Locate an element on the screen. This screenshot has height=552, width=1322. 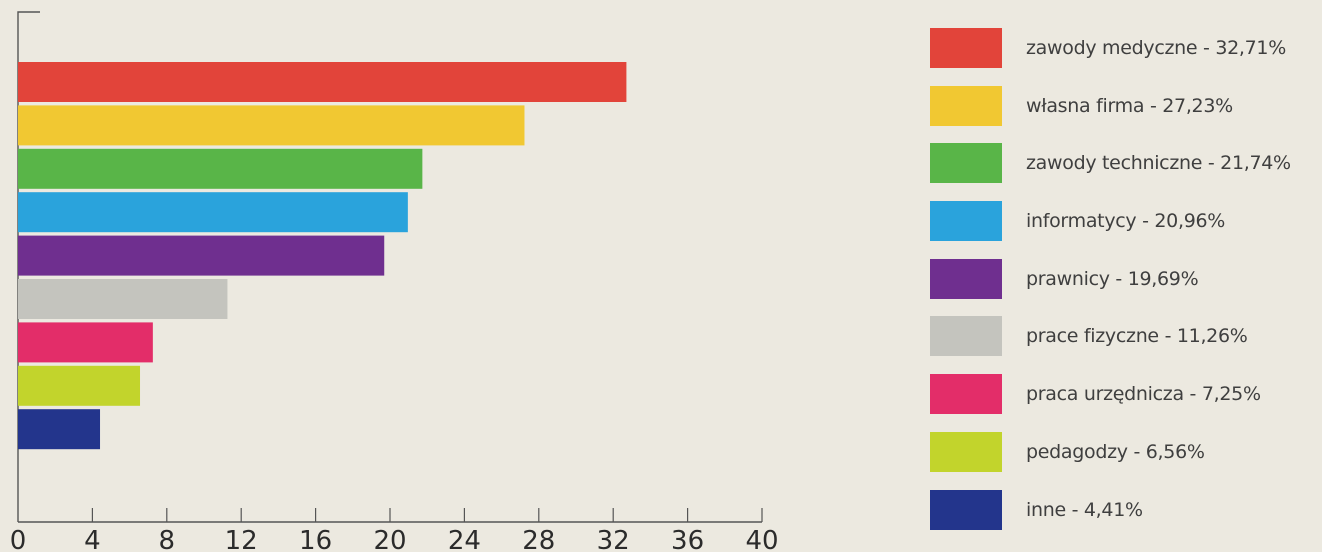
x-tick-label: 36 is located at coordinates (687, 539).